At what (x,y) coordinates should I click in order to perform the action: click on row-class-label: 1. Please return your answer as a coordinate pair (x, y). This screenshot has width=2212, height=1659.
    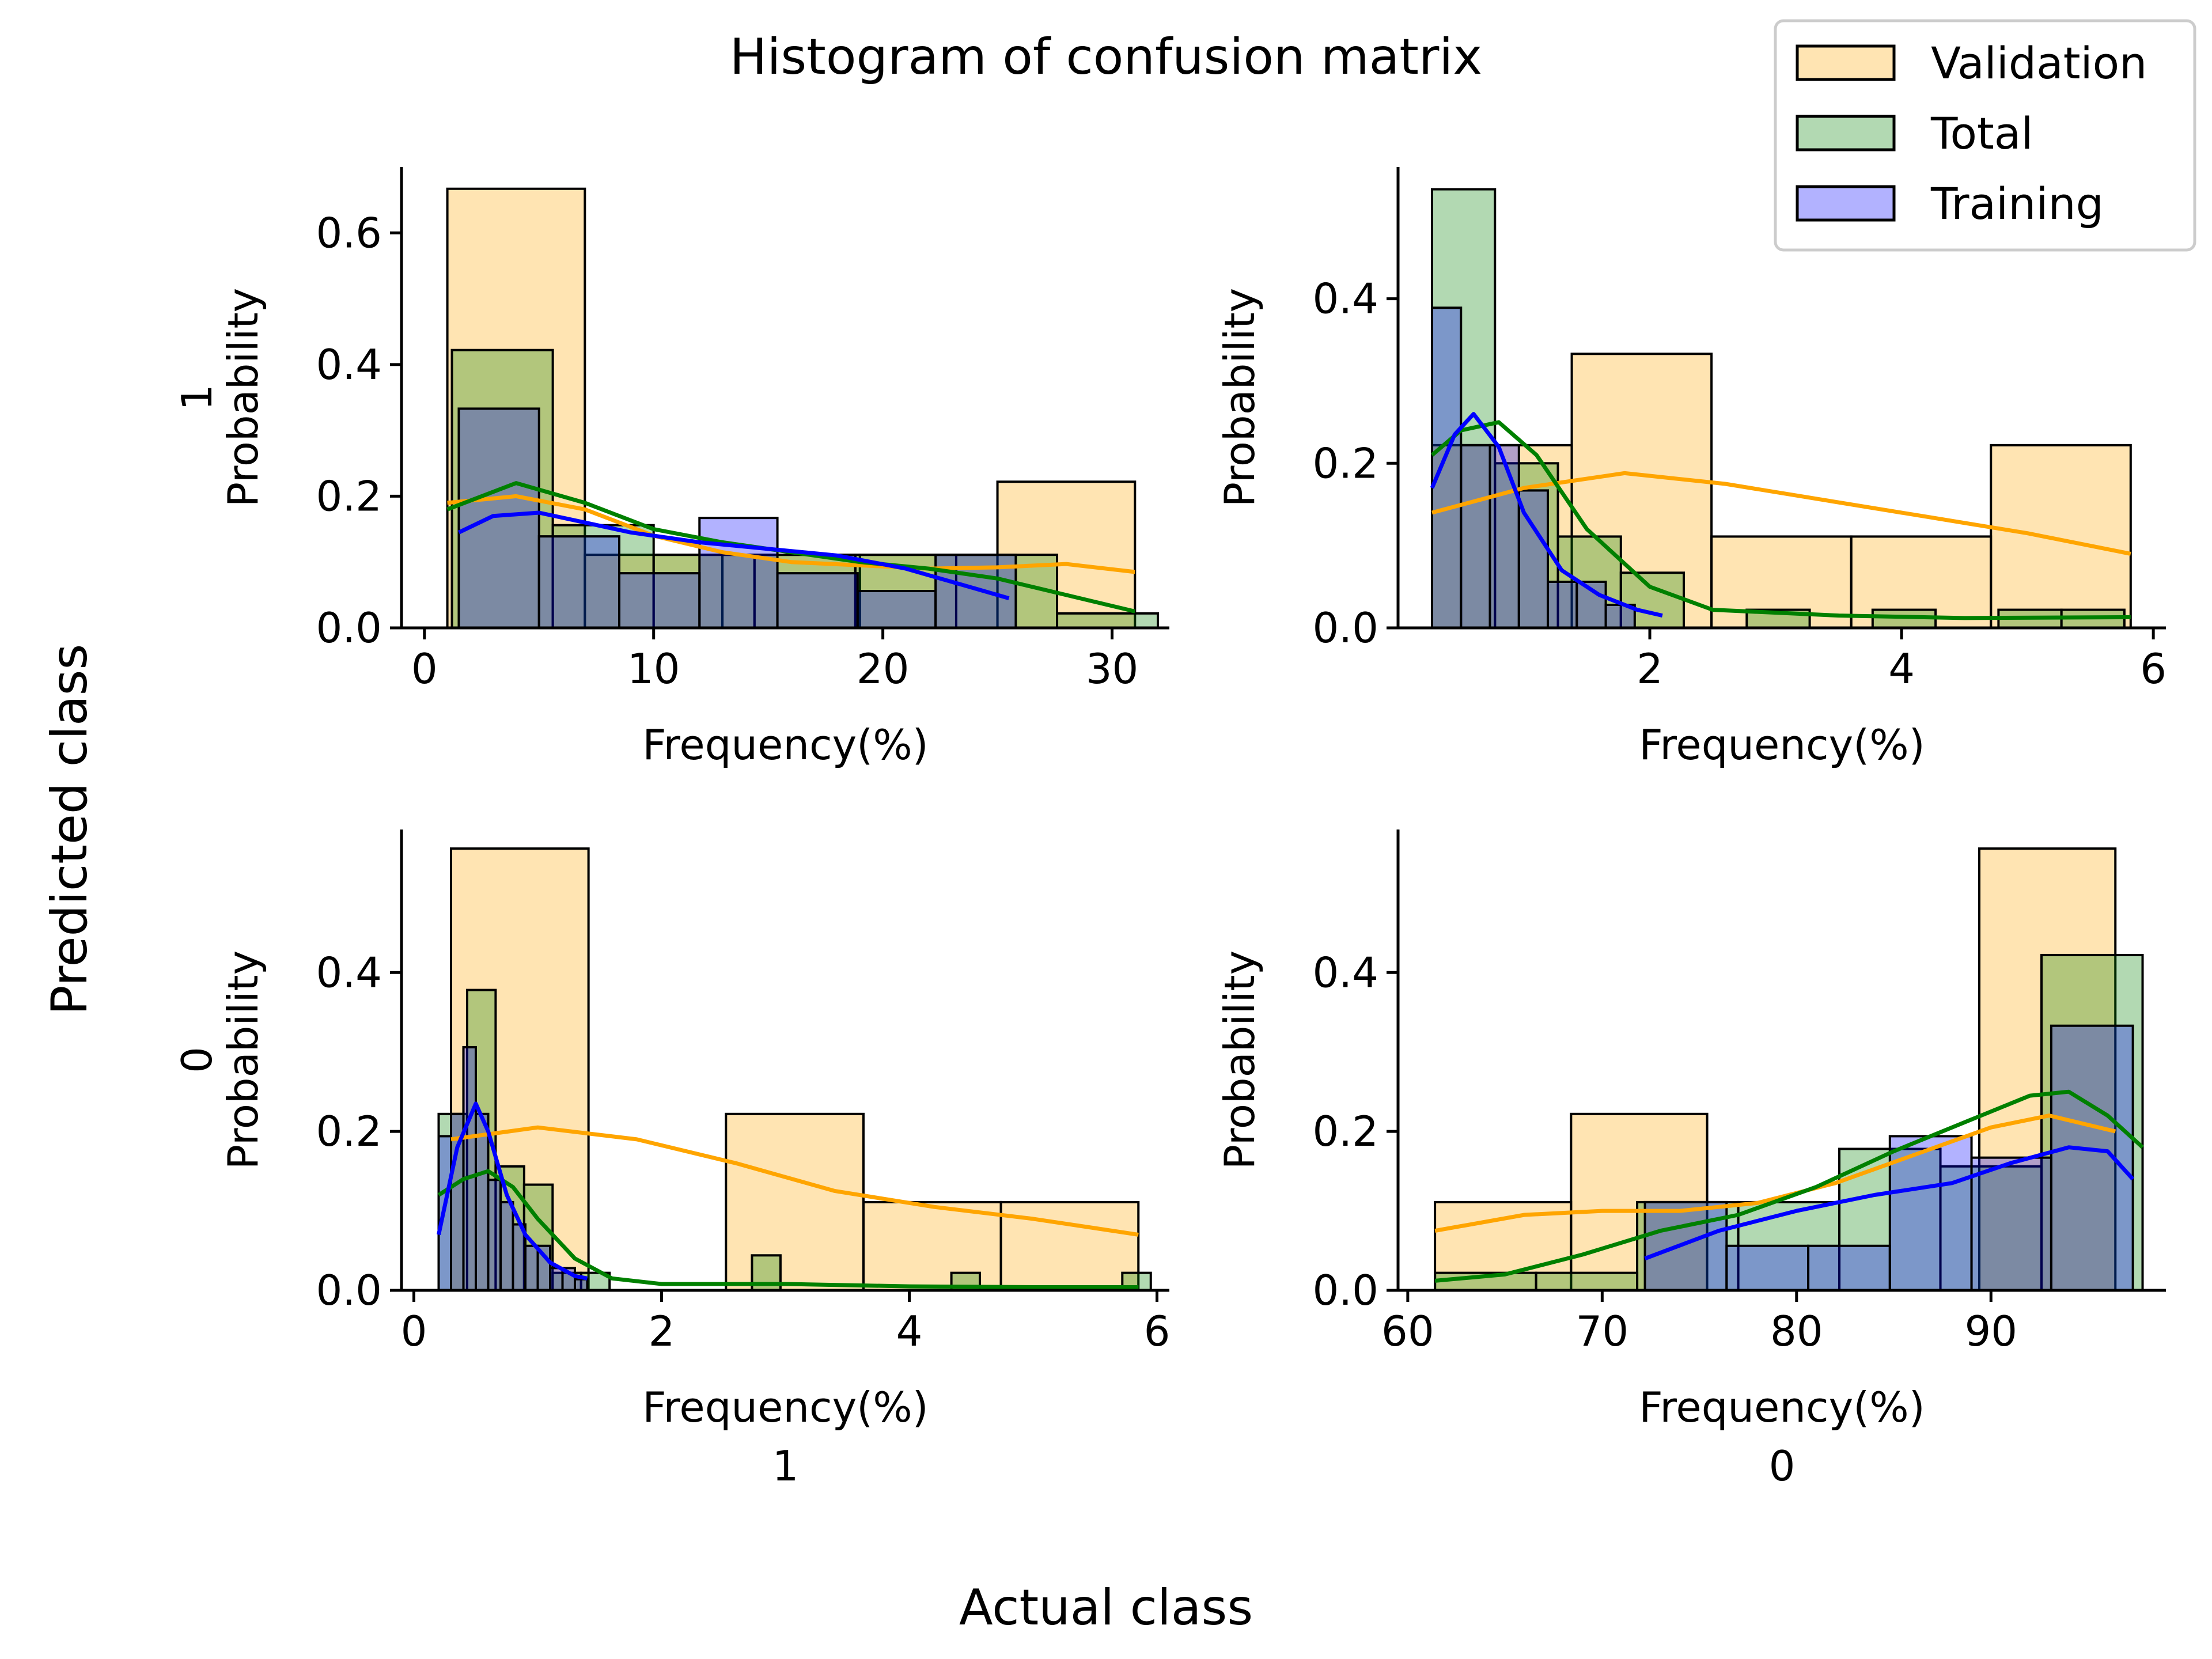
    Looking at the image, I should click on (197, 397).